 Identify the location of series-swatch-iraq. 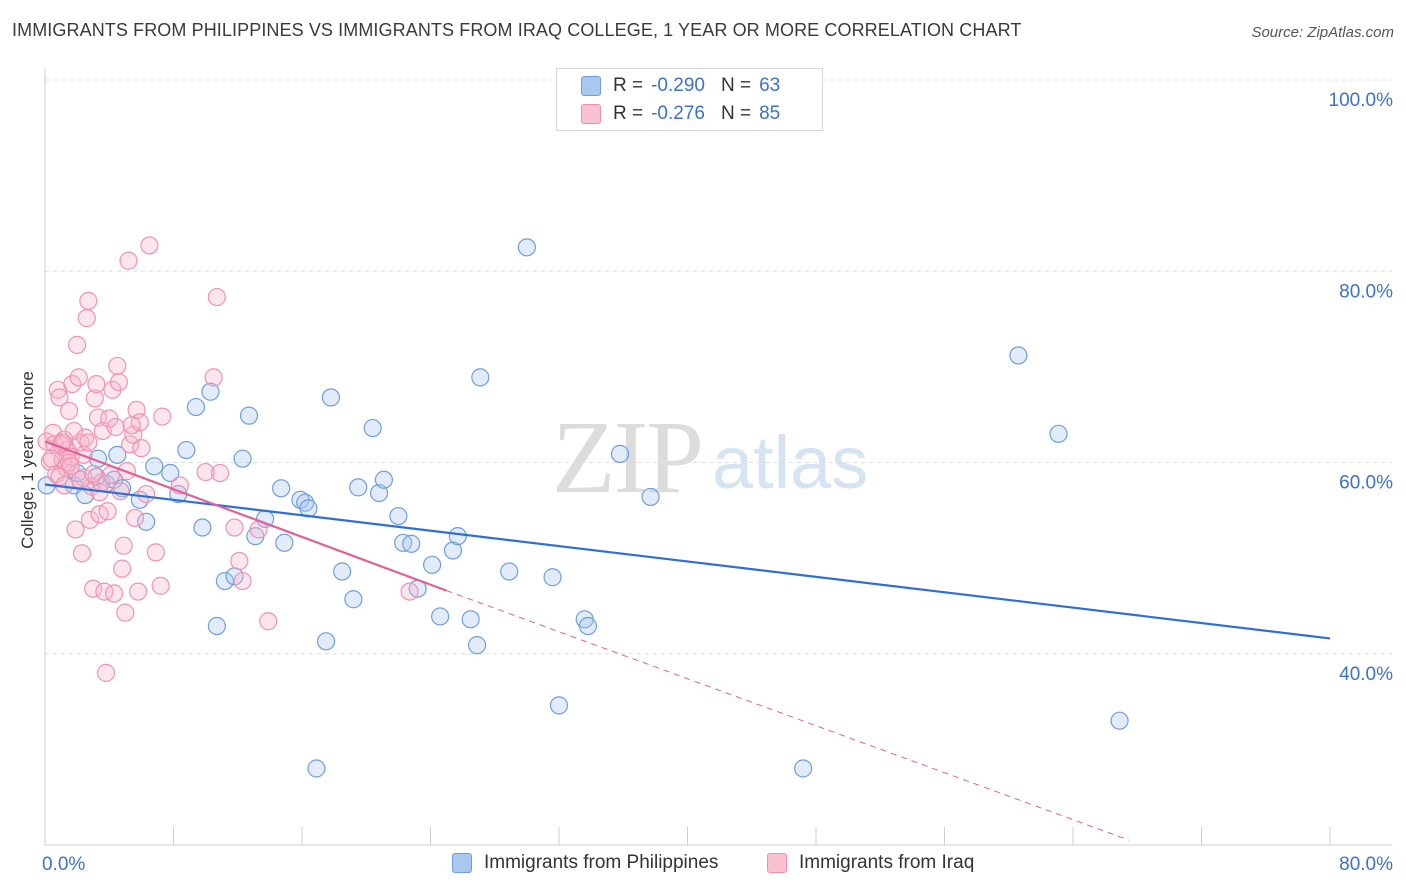
(777, 863).